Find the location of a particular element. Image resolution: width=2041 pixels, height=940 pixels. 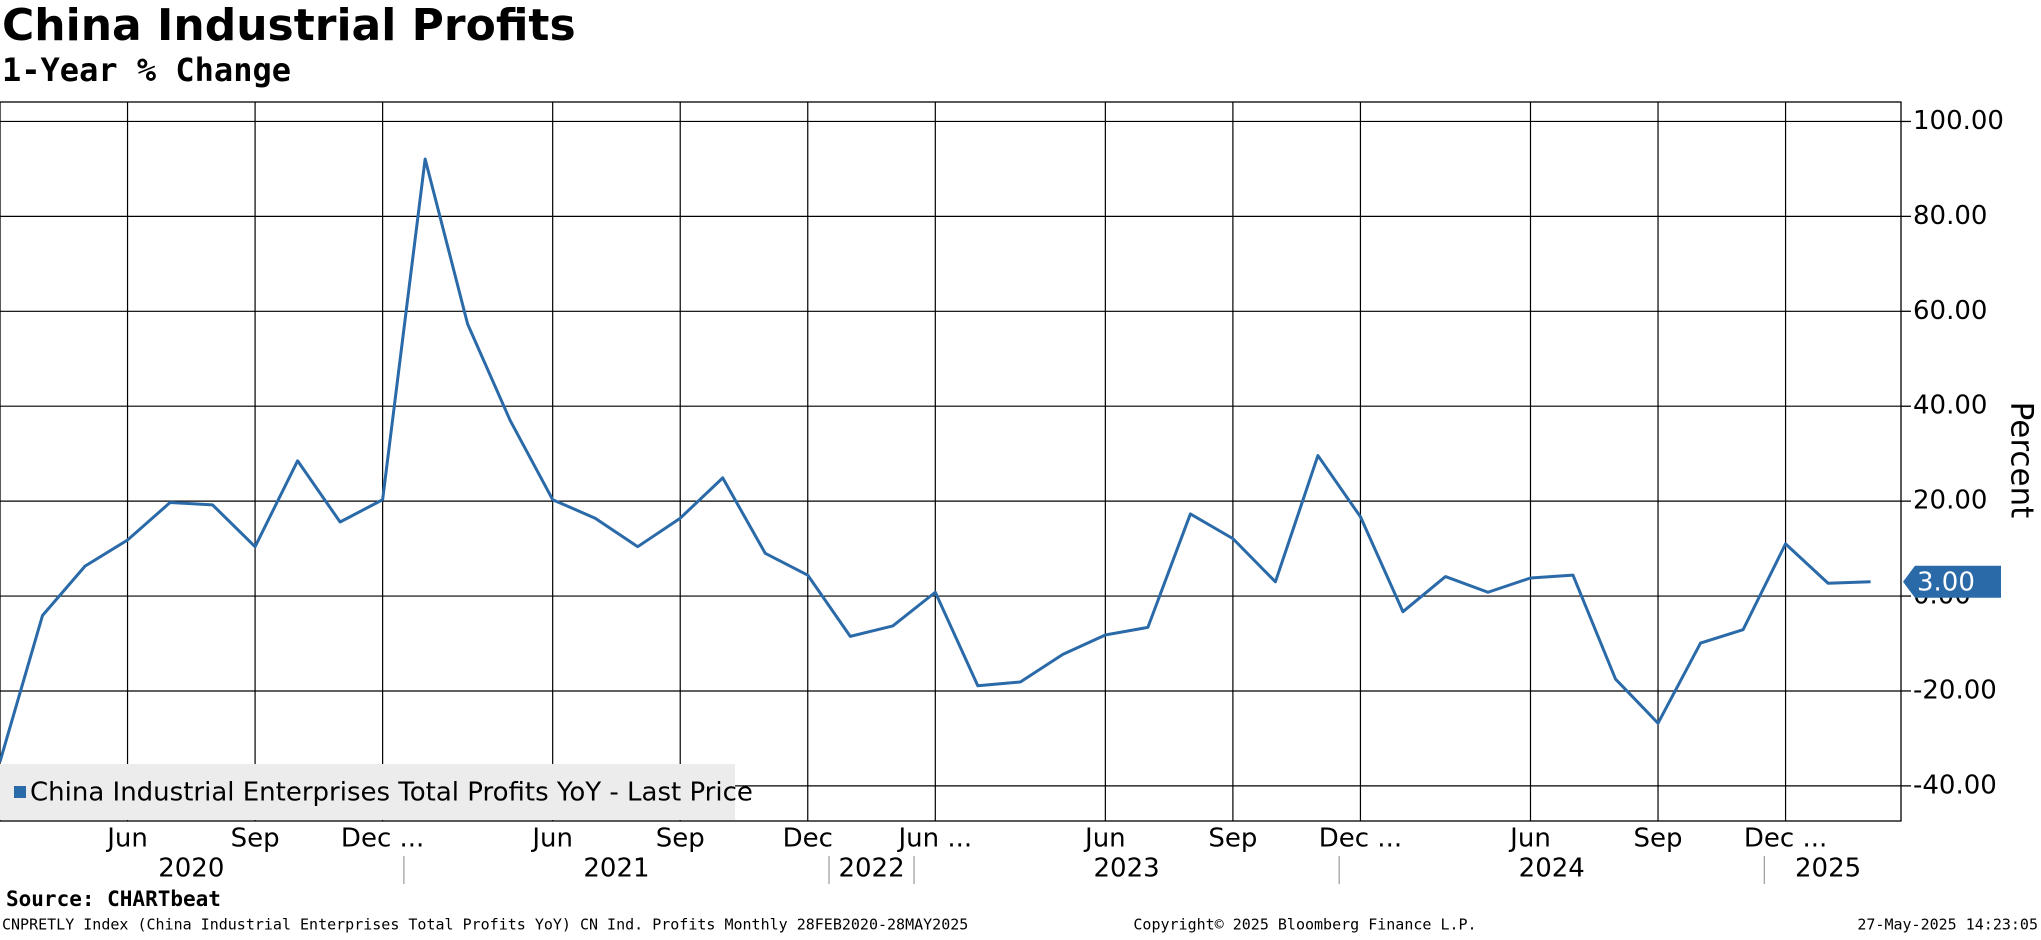

last-value-tag is located at coordinates (1952, 581).